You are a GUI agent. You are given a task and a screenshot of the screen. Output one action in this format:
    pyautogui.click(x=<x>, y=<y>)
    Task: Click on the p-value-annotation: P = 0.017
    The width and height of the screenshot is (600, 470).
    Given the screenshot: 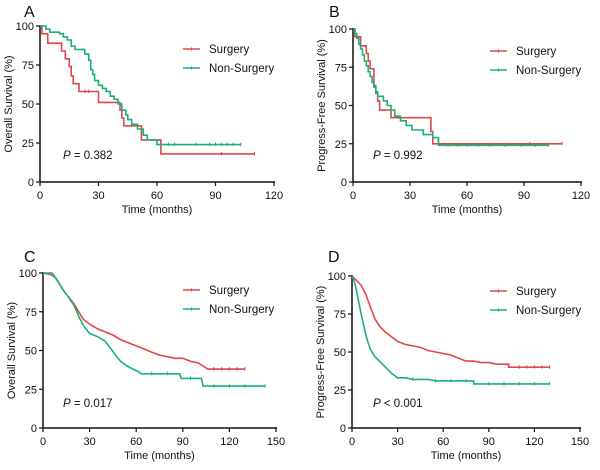 What is the action you would take?
    pyautogui.click(x=88, y=404)
    